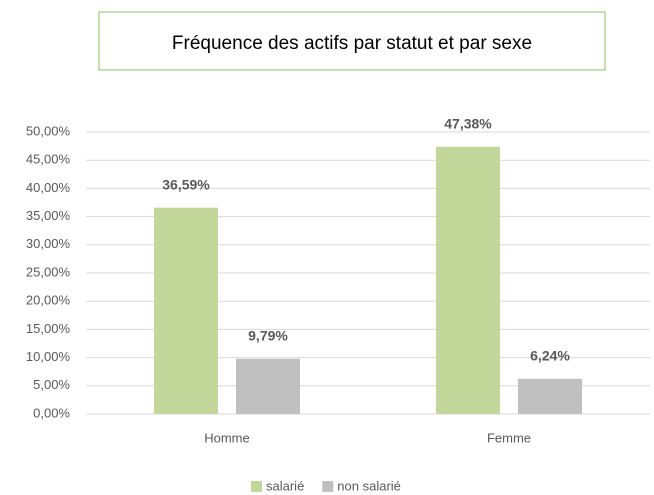  What do you see at coordinates (48, 130) in the screenshot?
I see `y-tick-label: 50,00%` at bounding box center [48, 130].